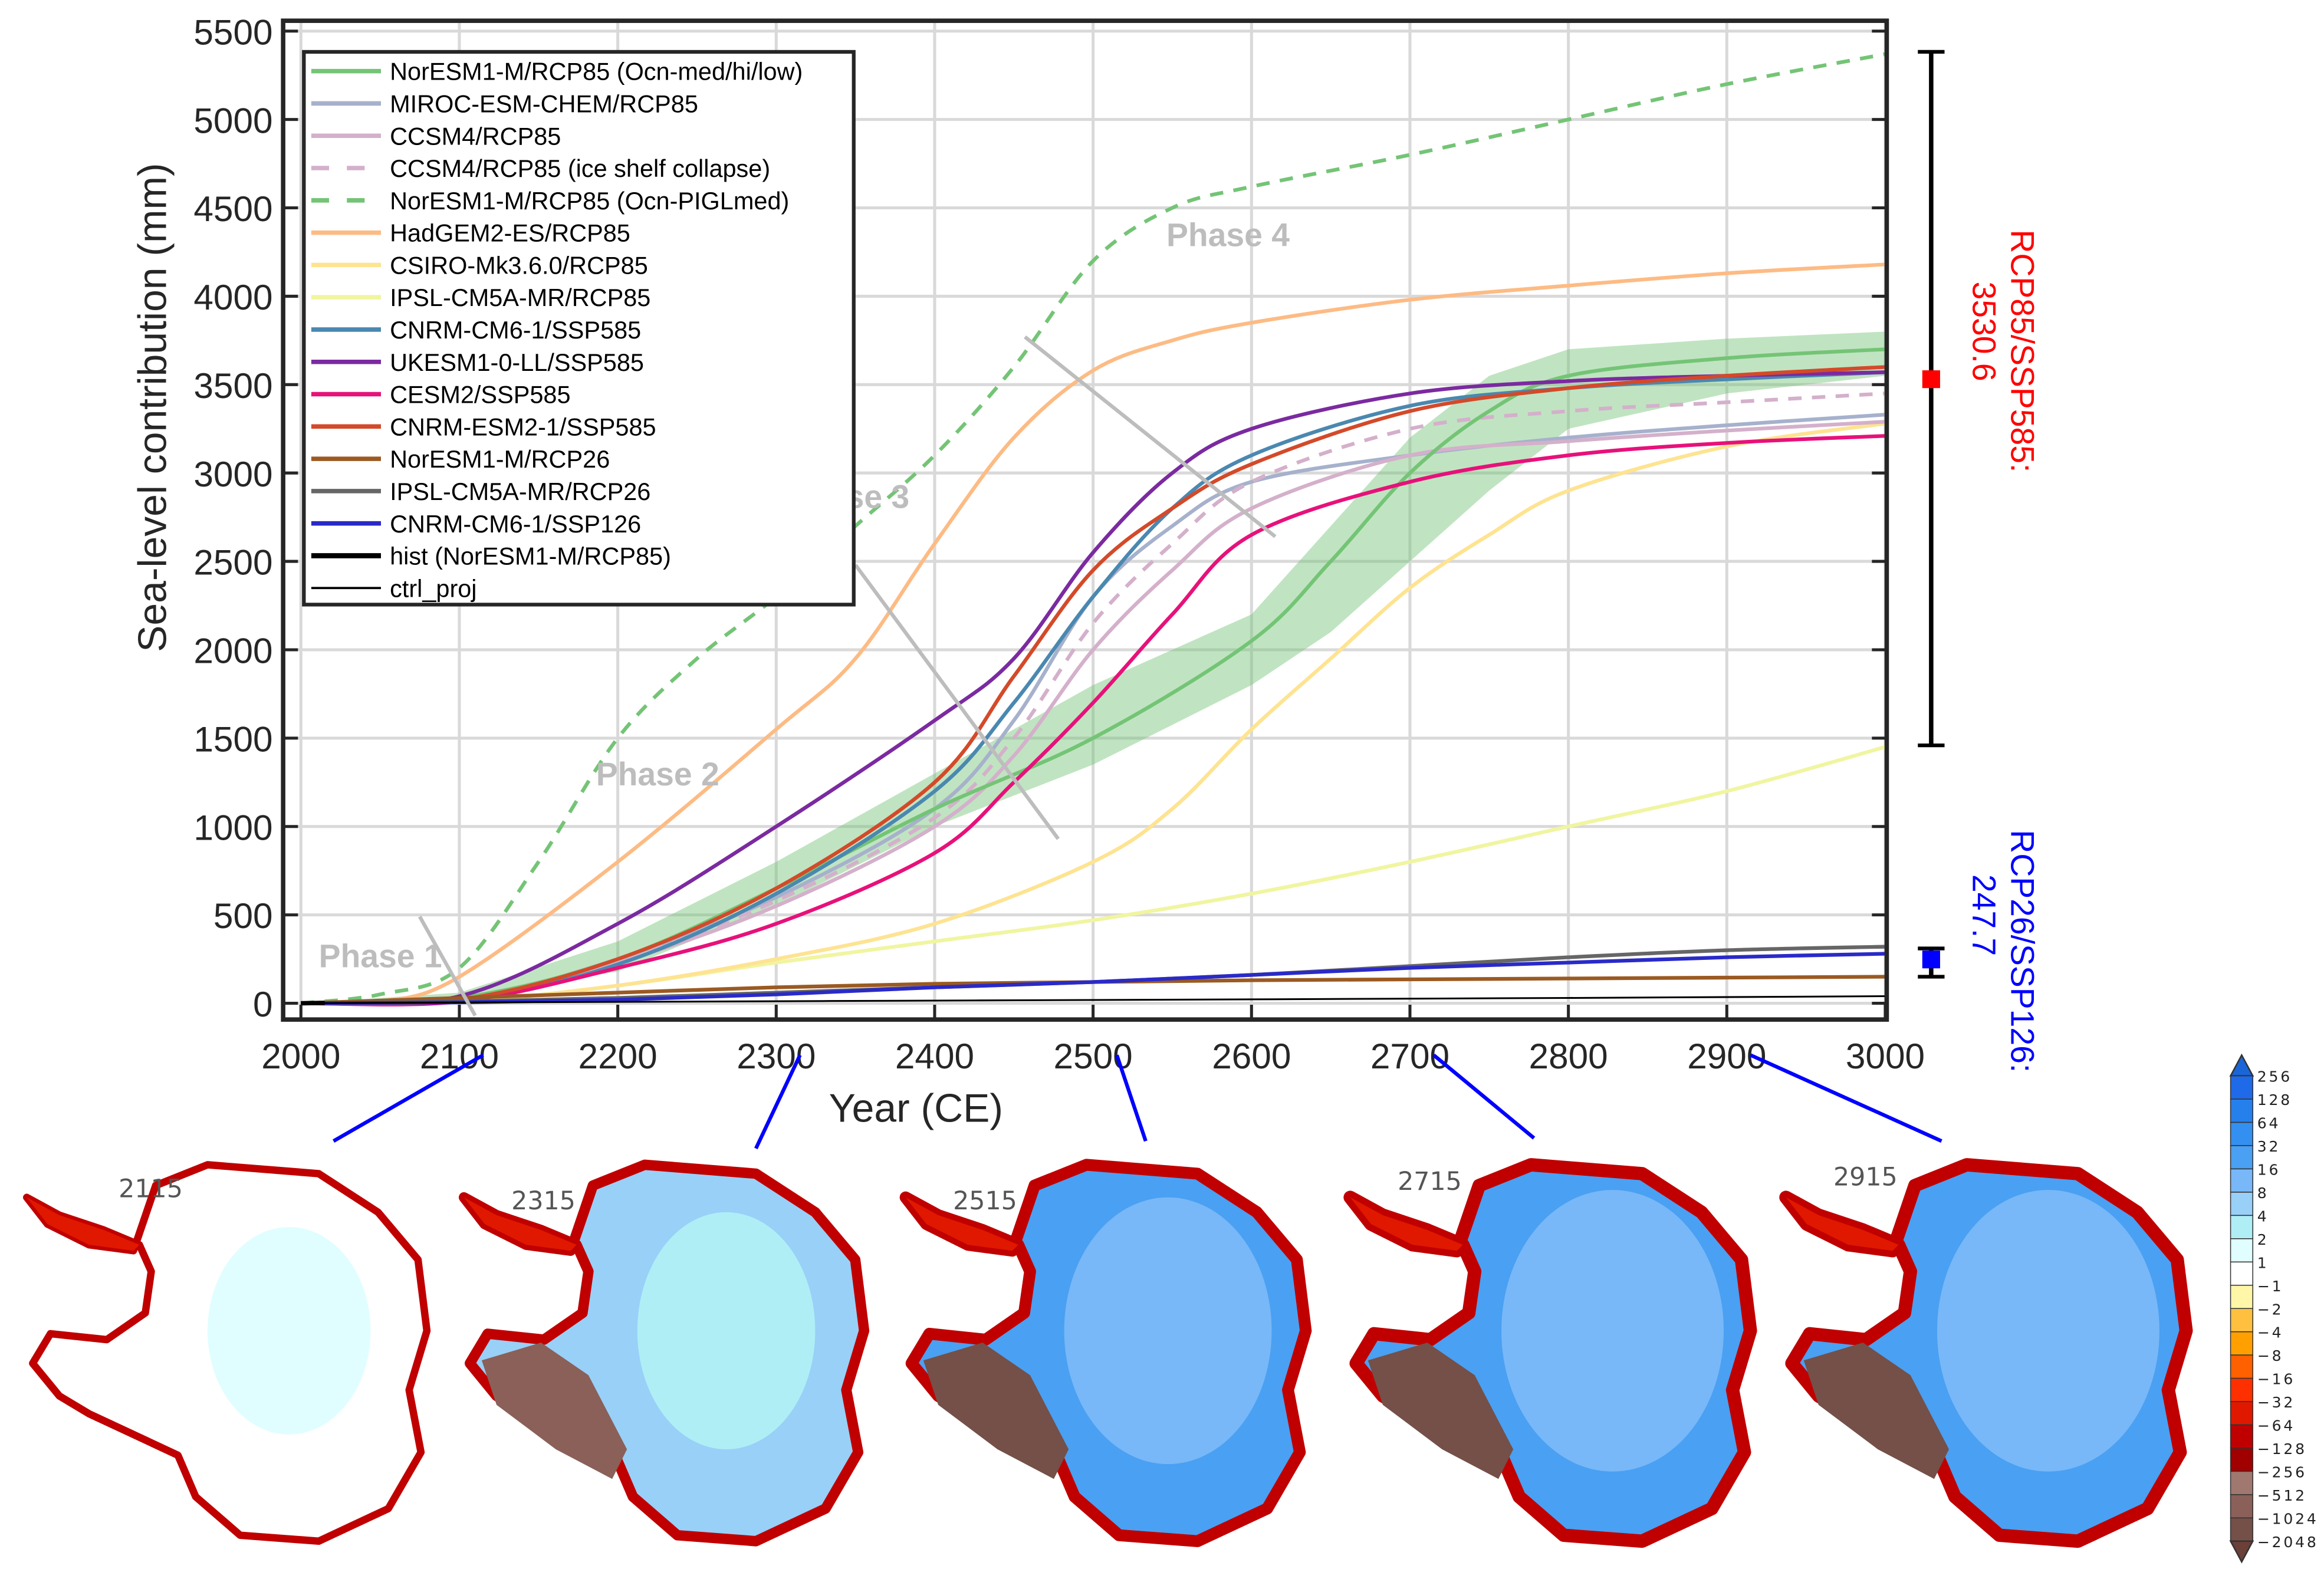 This screenshot has width=2324, height=1592. Describe the element at coordinates (2269, 1123) in the screenshot. I see `colorbar-tick-label: 64` at that location.